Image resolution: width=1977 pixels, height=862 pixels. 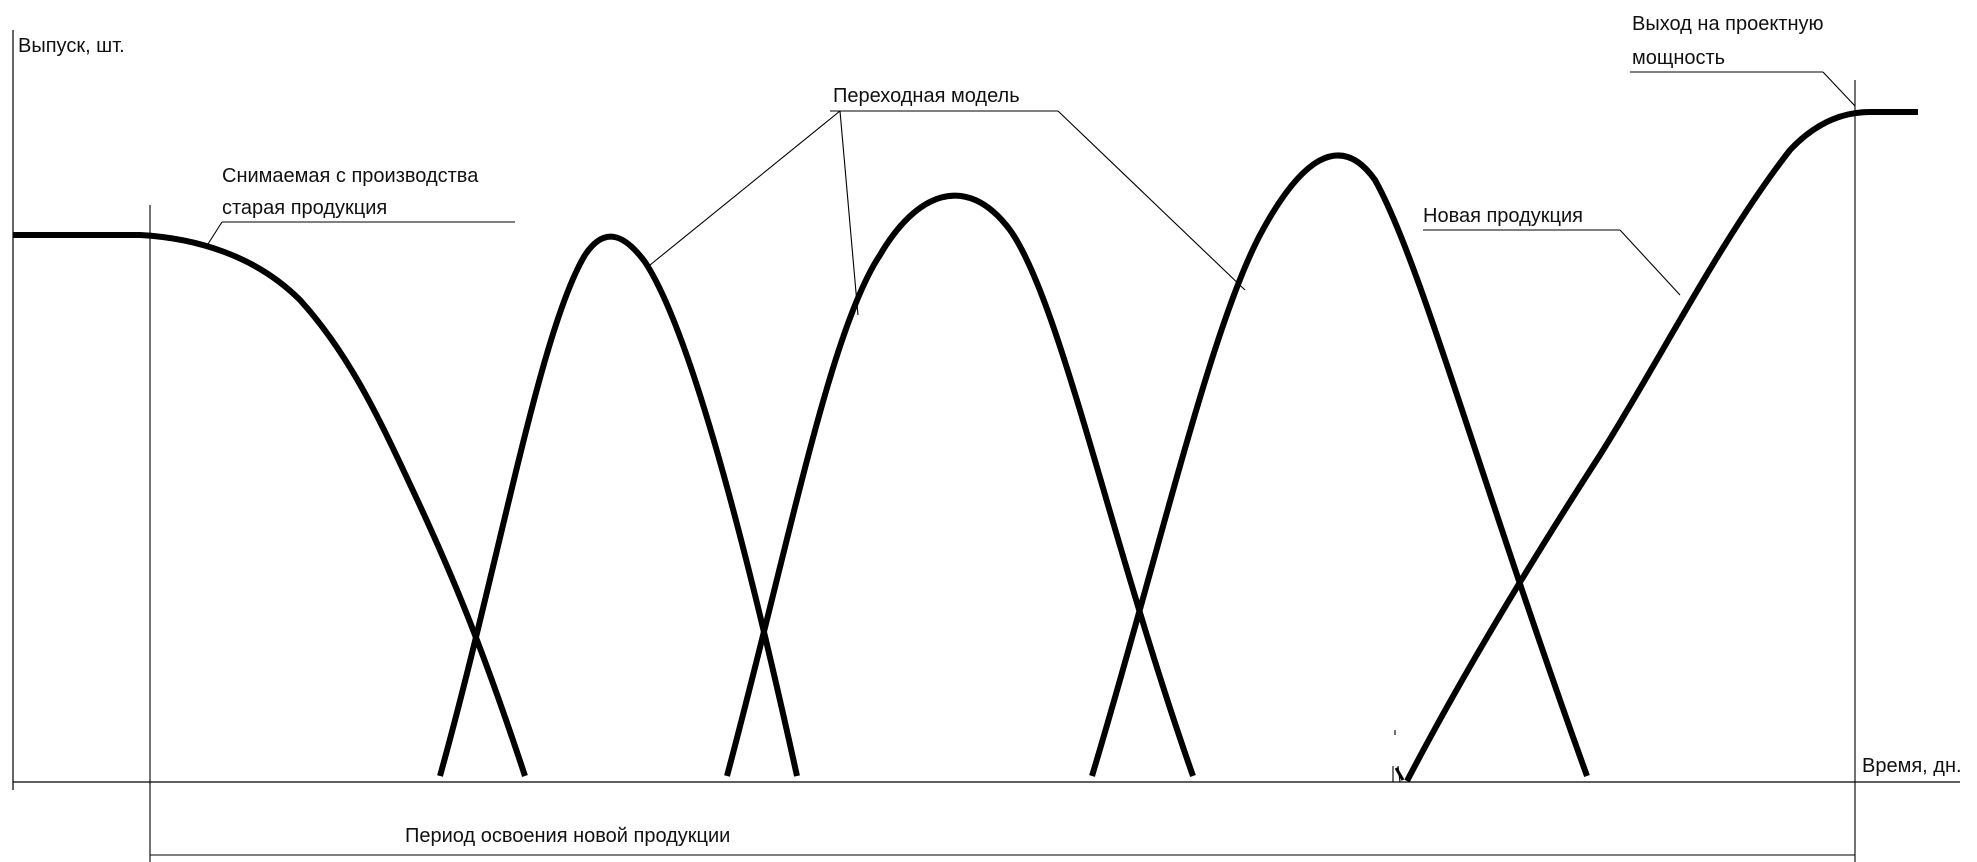 I want to click on y-axis-label: Выпуск, шт., so click(x=71, y=46).